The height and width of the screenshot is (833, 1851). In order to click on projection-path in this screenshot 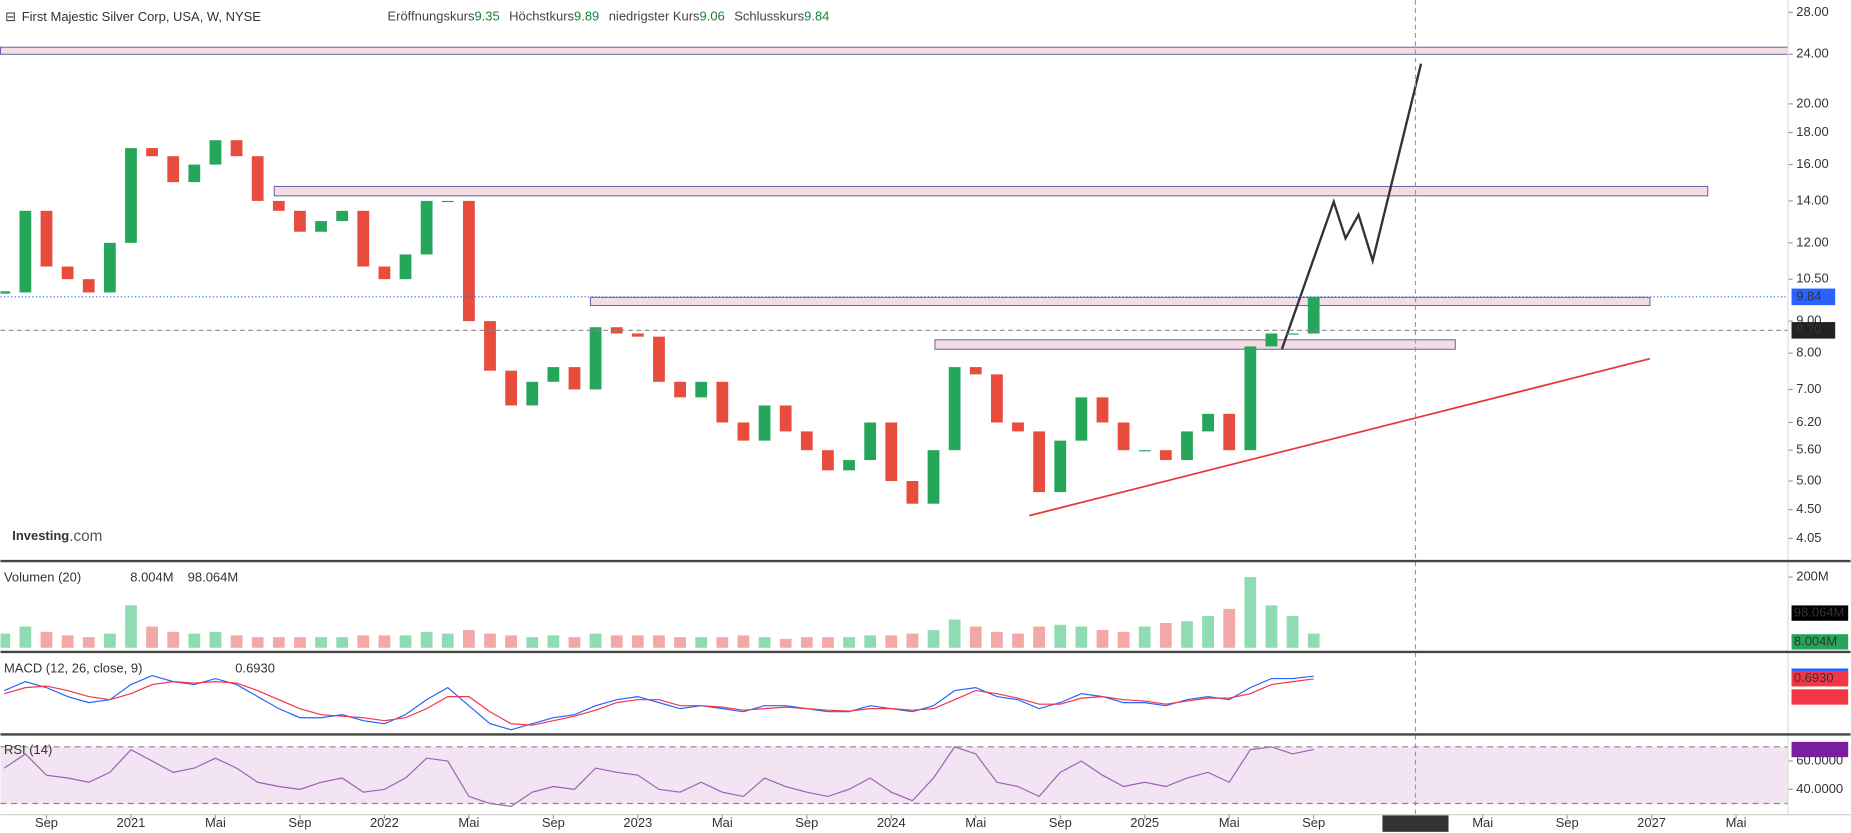, I will do `click(1351, 206)`.